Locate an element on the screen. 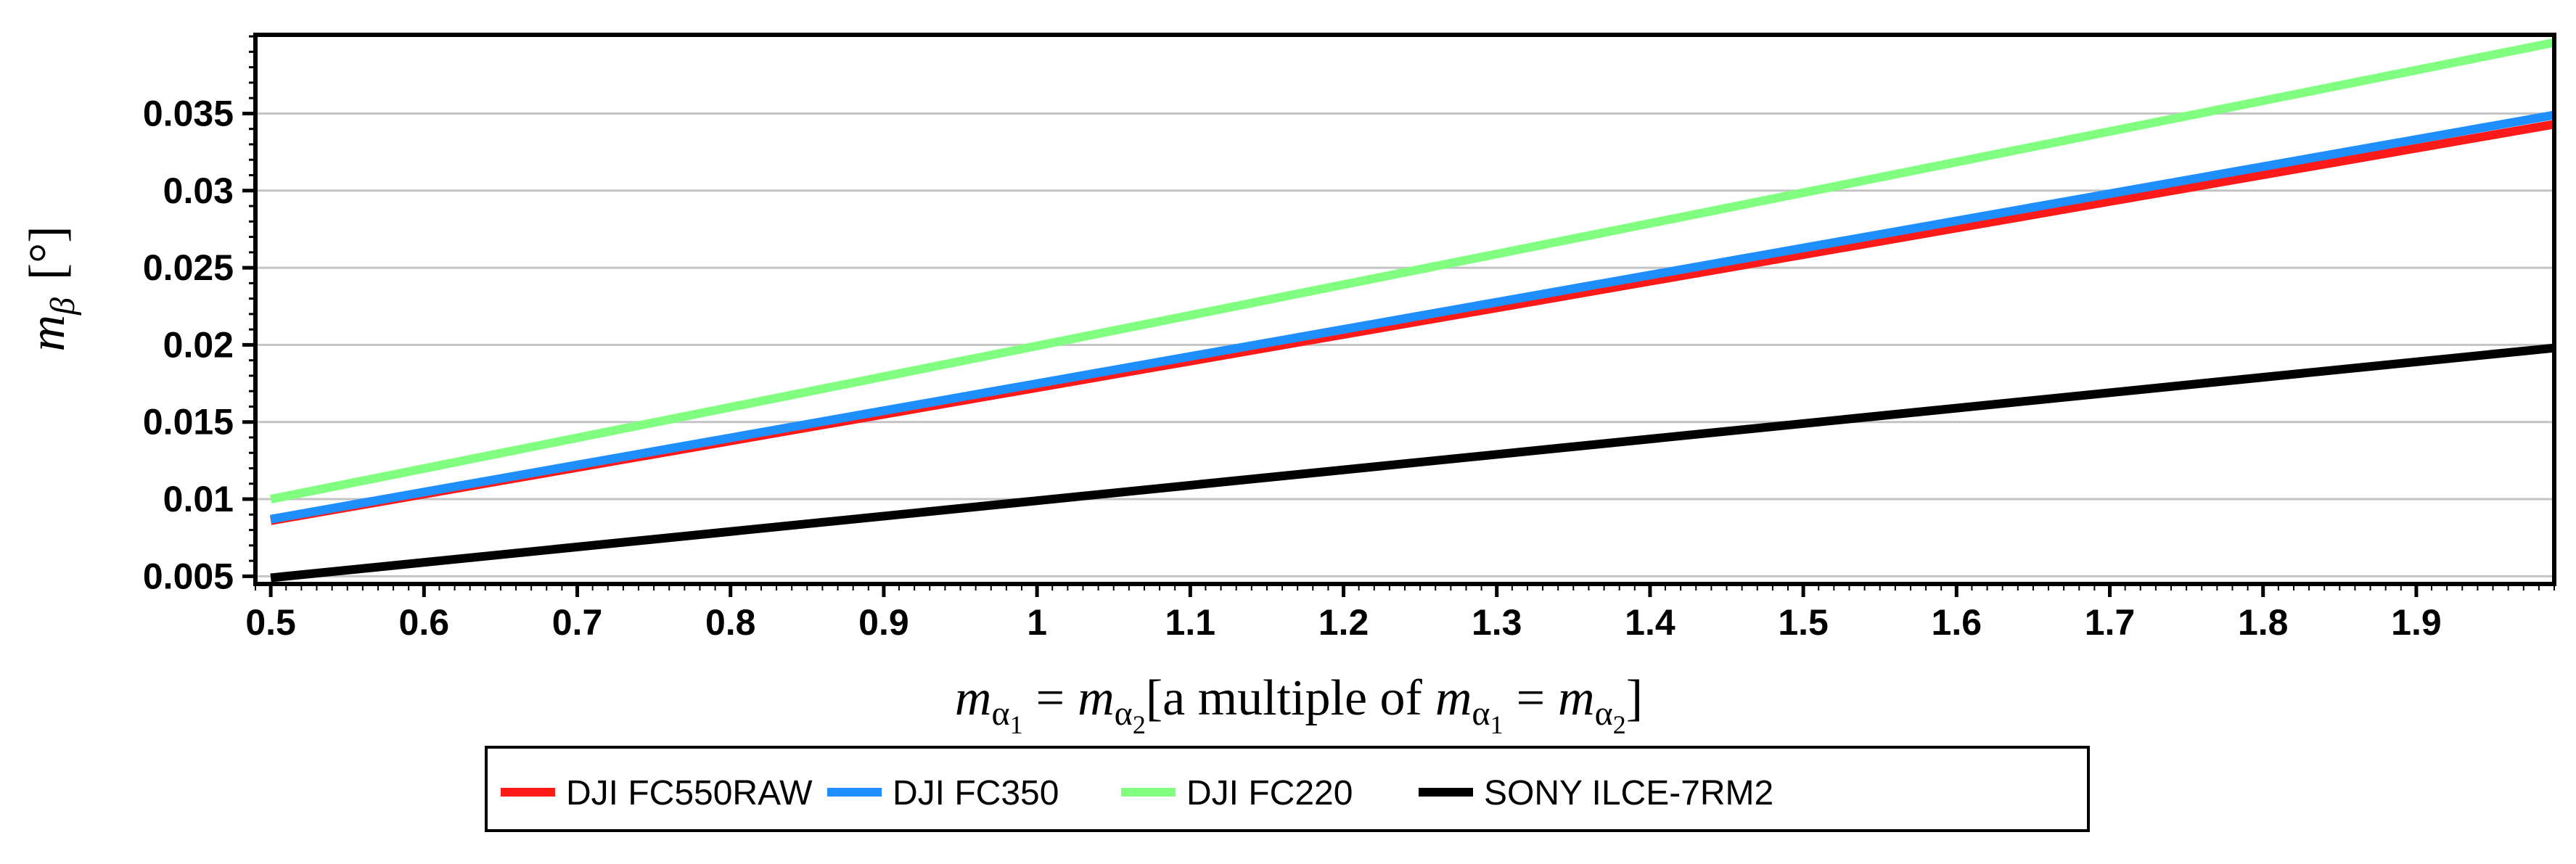 Image resolution: width=2576 pixels, height=864 pixels. y-tick-label: 0.01 is located at coordinates (198, 499).